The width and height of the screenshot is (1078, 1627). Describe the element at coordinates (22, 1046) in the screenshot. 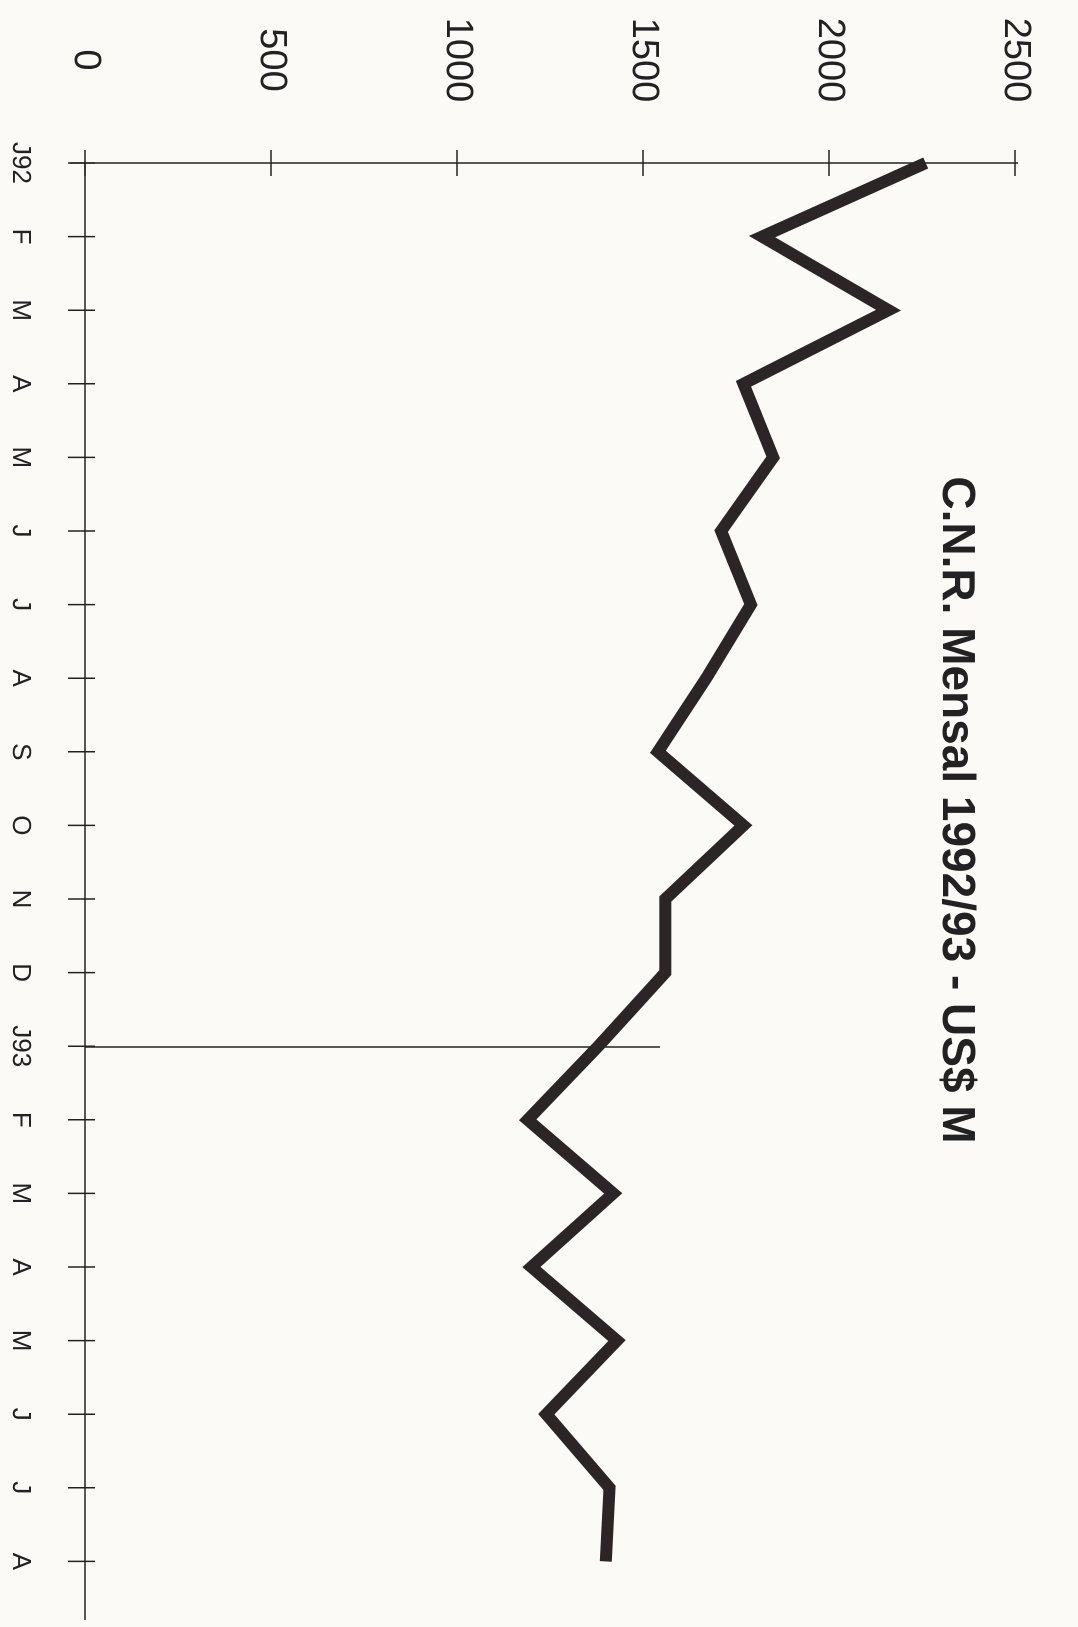

I see `x-tick-label: J93` at that location.